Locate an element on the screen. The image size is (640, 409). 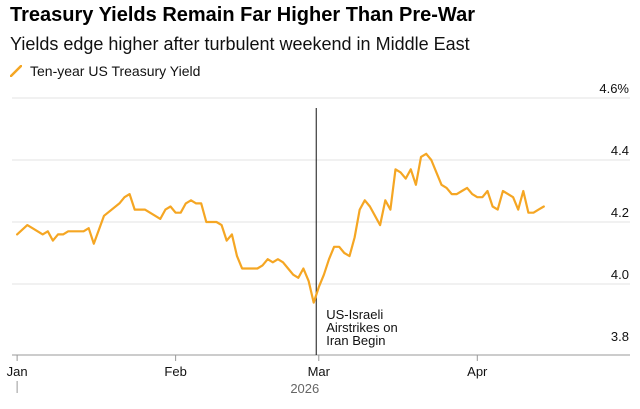
y-tick-label: 3.8 is located at coordinates (620, 336).